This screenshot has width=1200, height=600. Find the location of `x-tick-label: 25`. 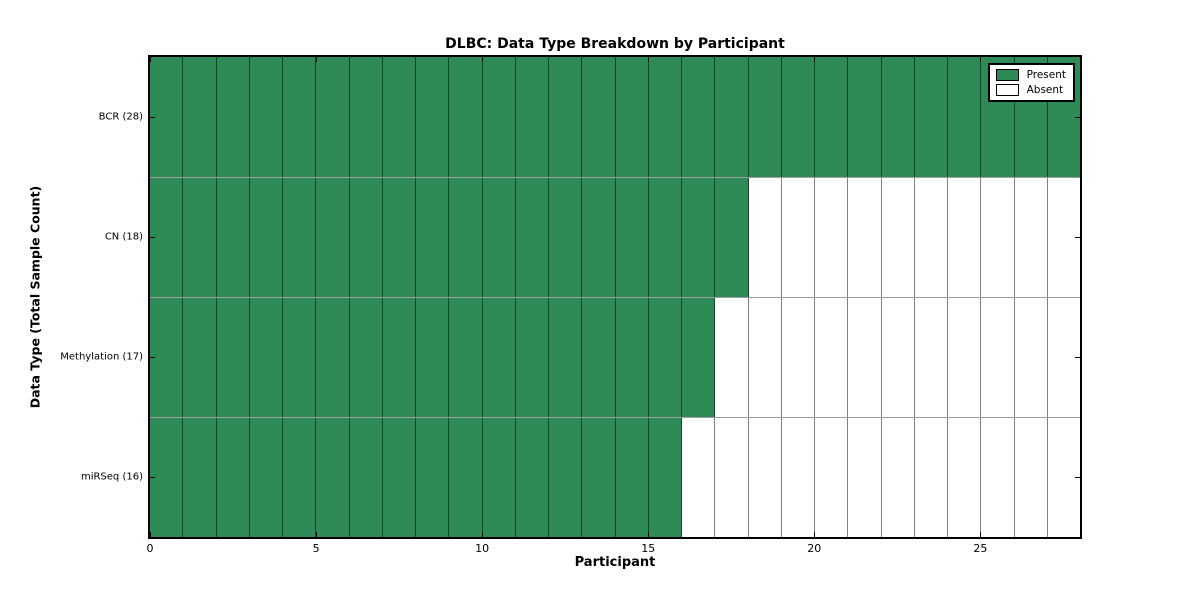

x-tick-label: 25 is located at coordinates (980, 548).